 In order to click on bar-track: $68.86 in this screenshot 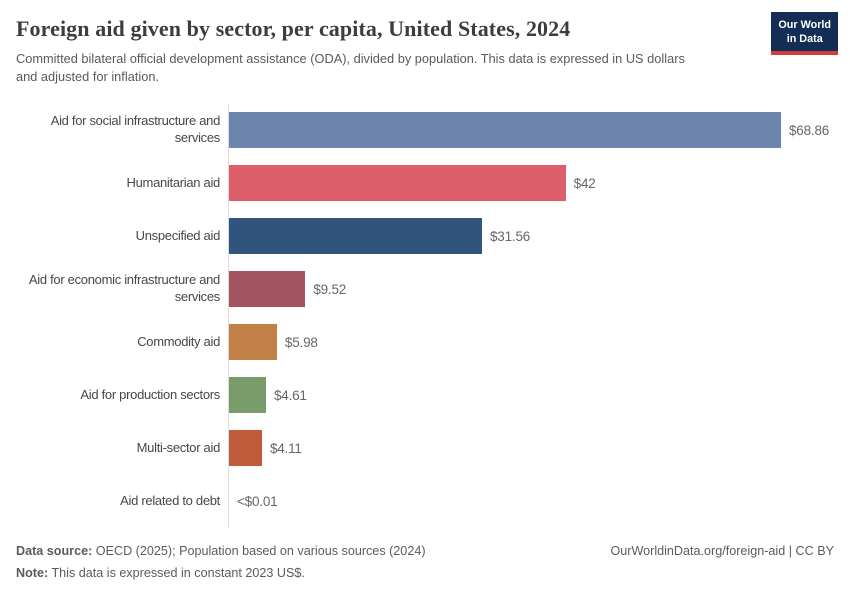, I will do `click(539, 130)`.